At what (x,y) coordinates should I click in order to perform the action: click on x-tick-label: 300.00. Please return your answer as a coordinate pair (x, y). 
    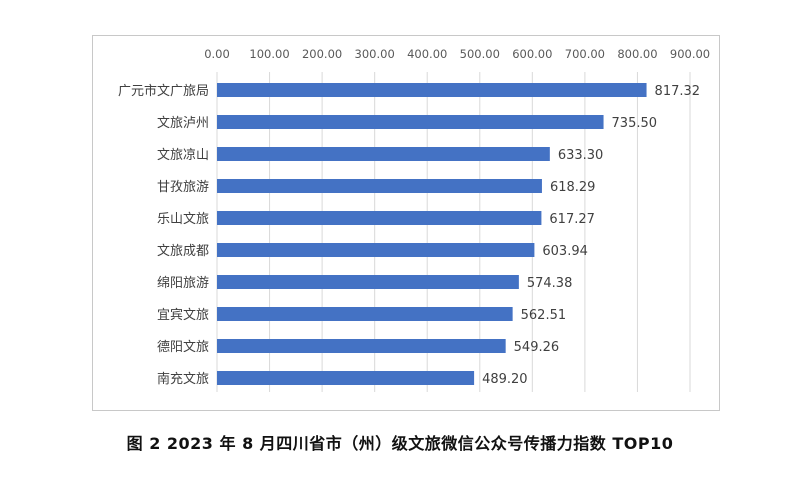
    Looking at the image, I should click on (375, 54).